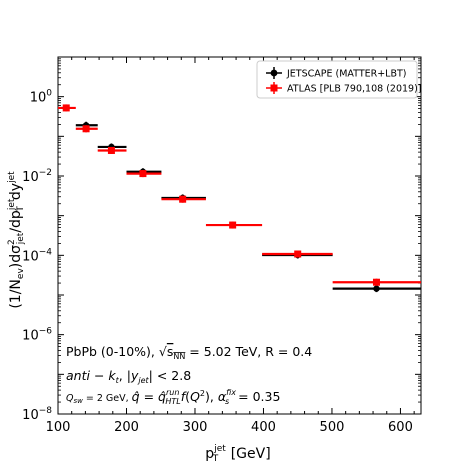  What do you see at coordinates (400, 427) in the screenshot?
I see `x-tick-label: 600` at bounding box center [400, 427].